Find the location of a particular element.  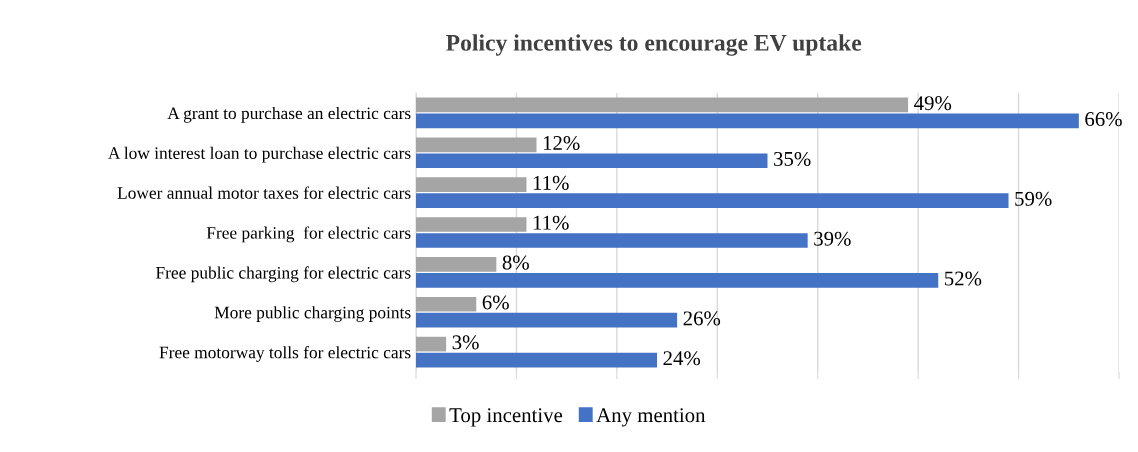

data-label: 59% is located at coordinates (1033, 198).